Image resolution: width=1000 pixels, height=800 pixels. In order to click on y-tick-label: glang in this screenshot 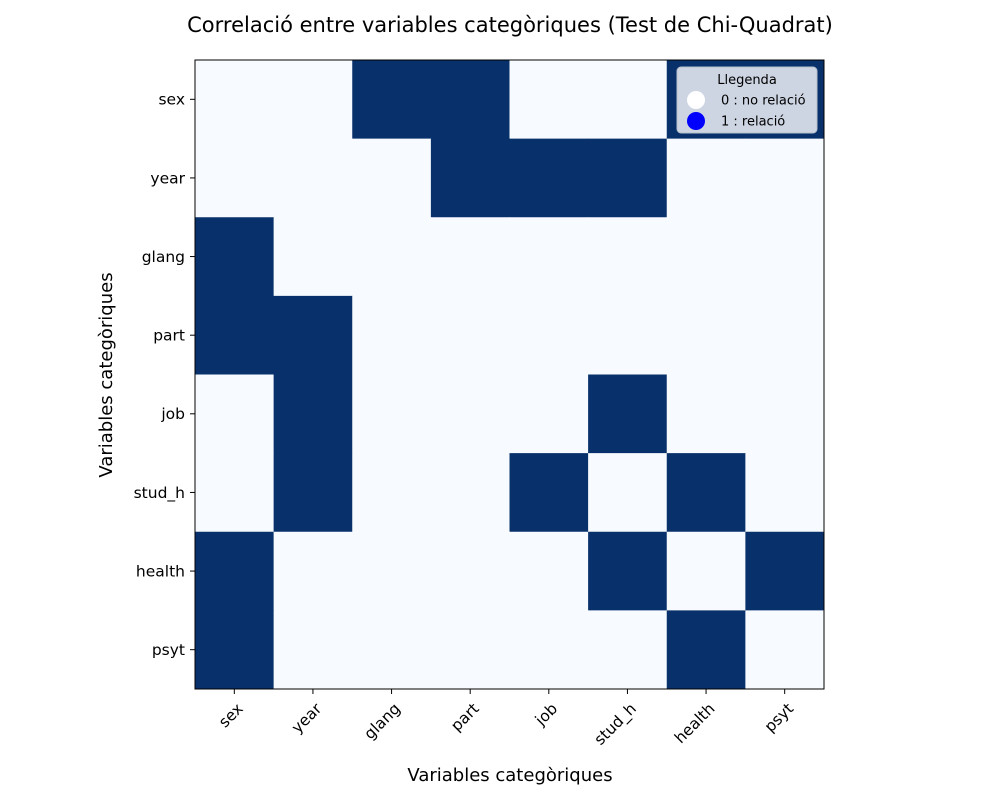, I will do `click(163, 257)`.